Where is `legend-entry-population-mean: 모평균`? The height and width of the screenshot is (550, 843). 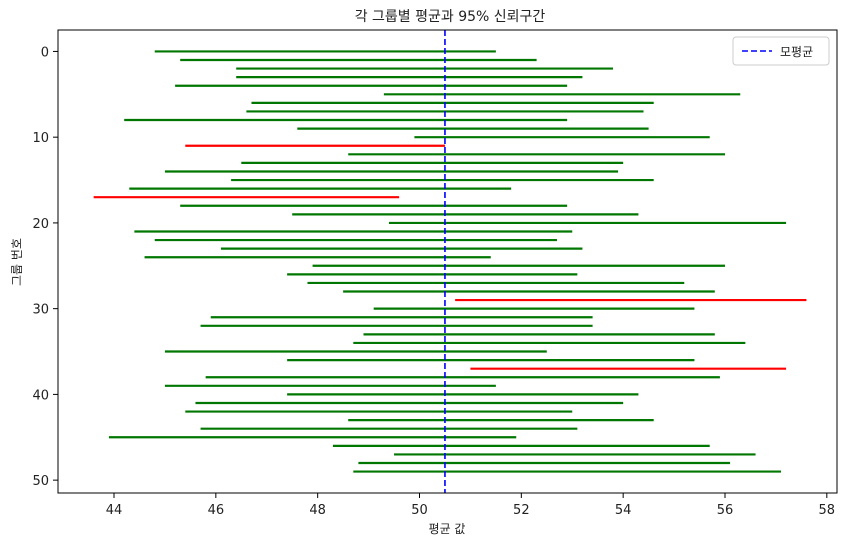
legend-entry-population-mean: 모평균 is located at coordinates (796, 52).